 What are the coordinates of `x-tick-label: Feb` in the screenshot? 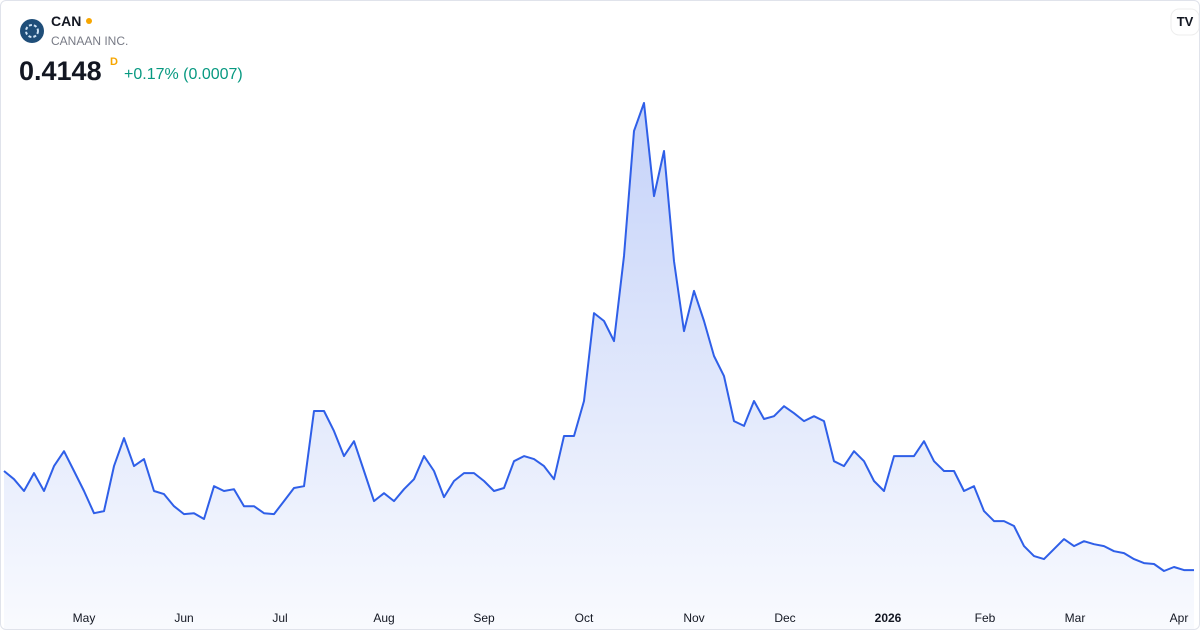 It's located at (985, 618).